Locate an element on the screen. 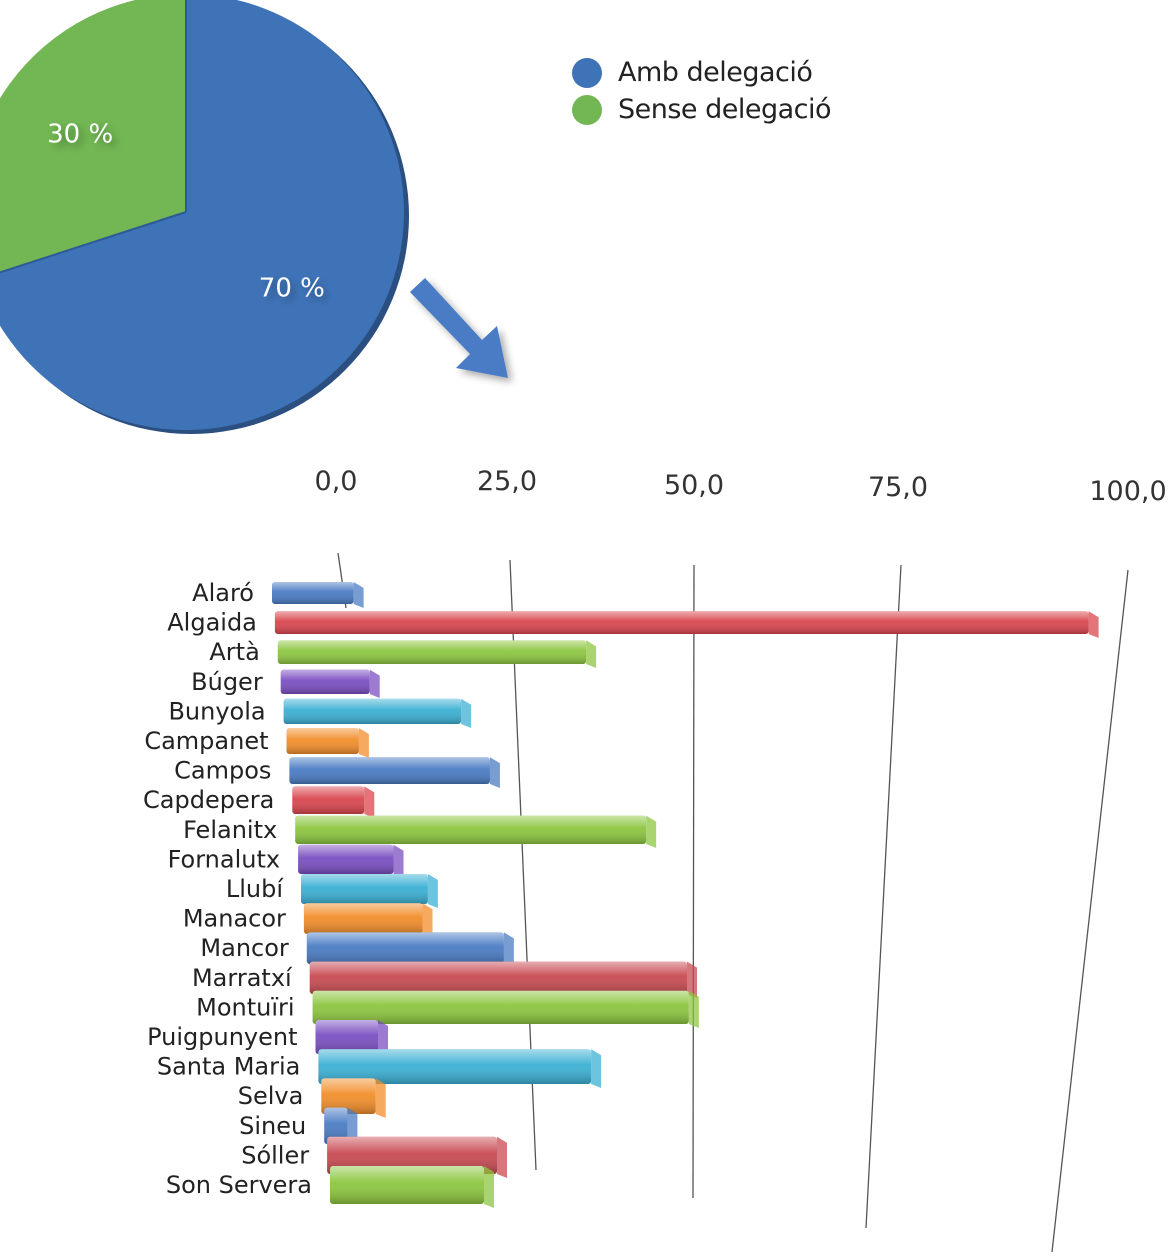 This screenshot has width=1170, height=1256. category-label: Fornalutx is located at coordinates (224, 859).